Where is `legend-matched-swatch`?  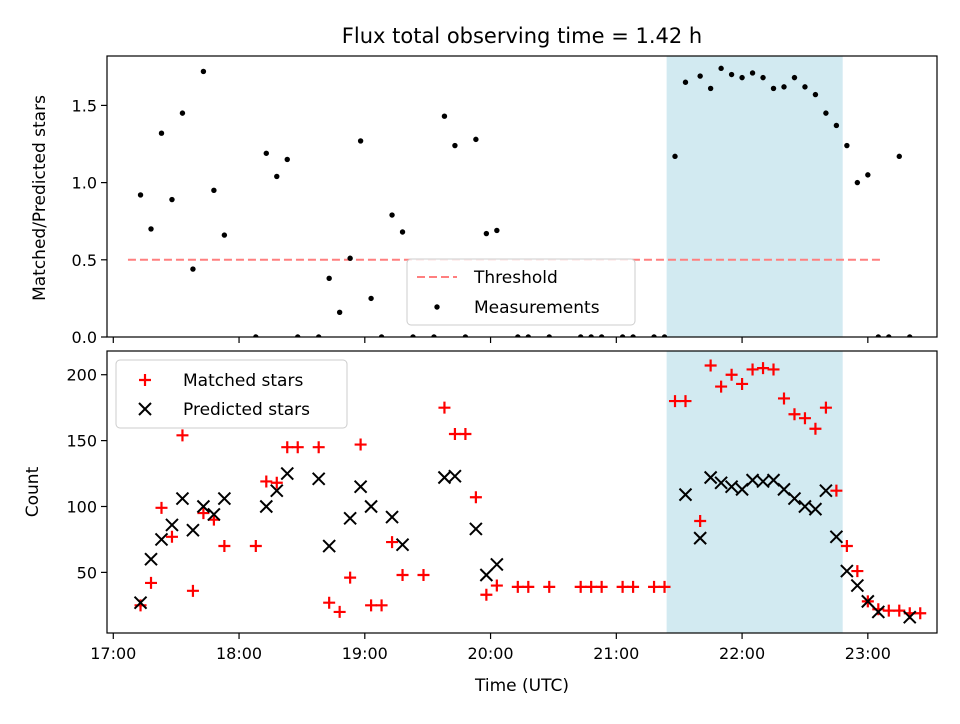 legend-matched-swatch is located at coordinates (145, 380).